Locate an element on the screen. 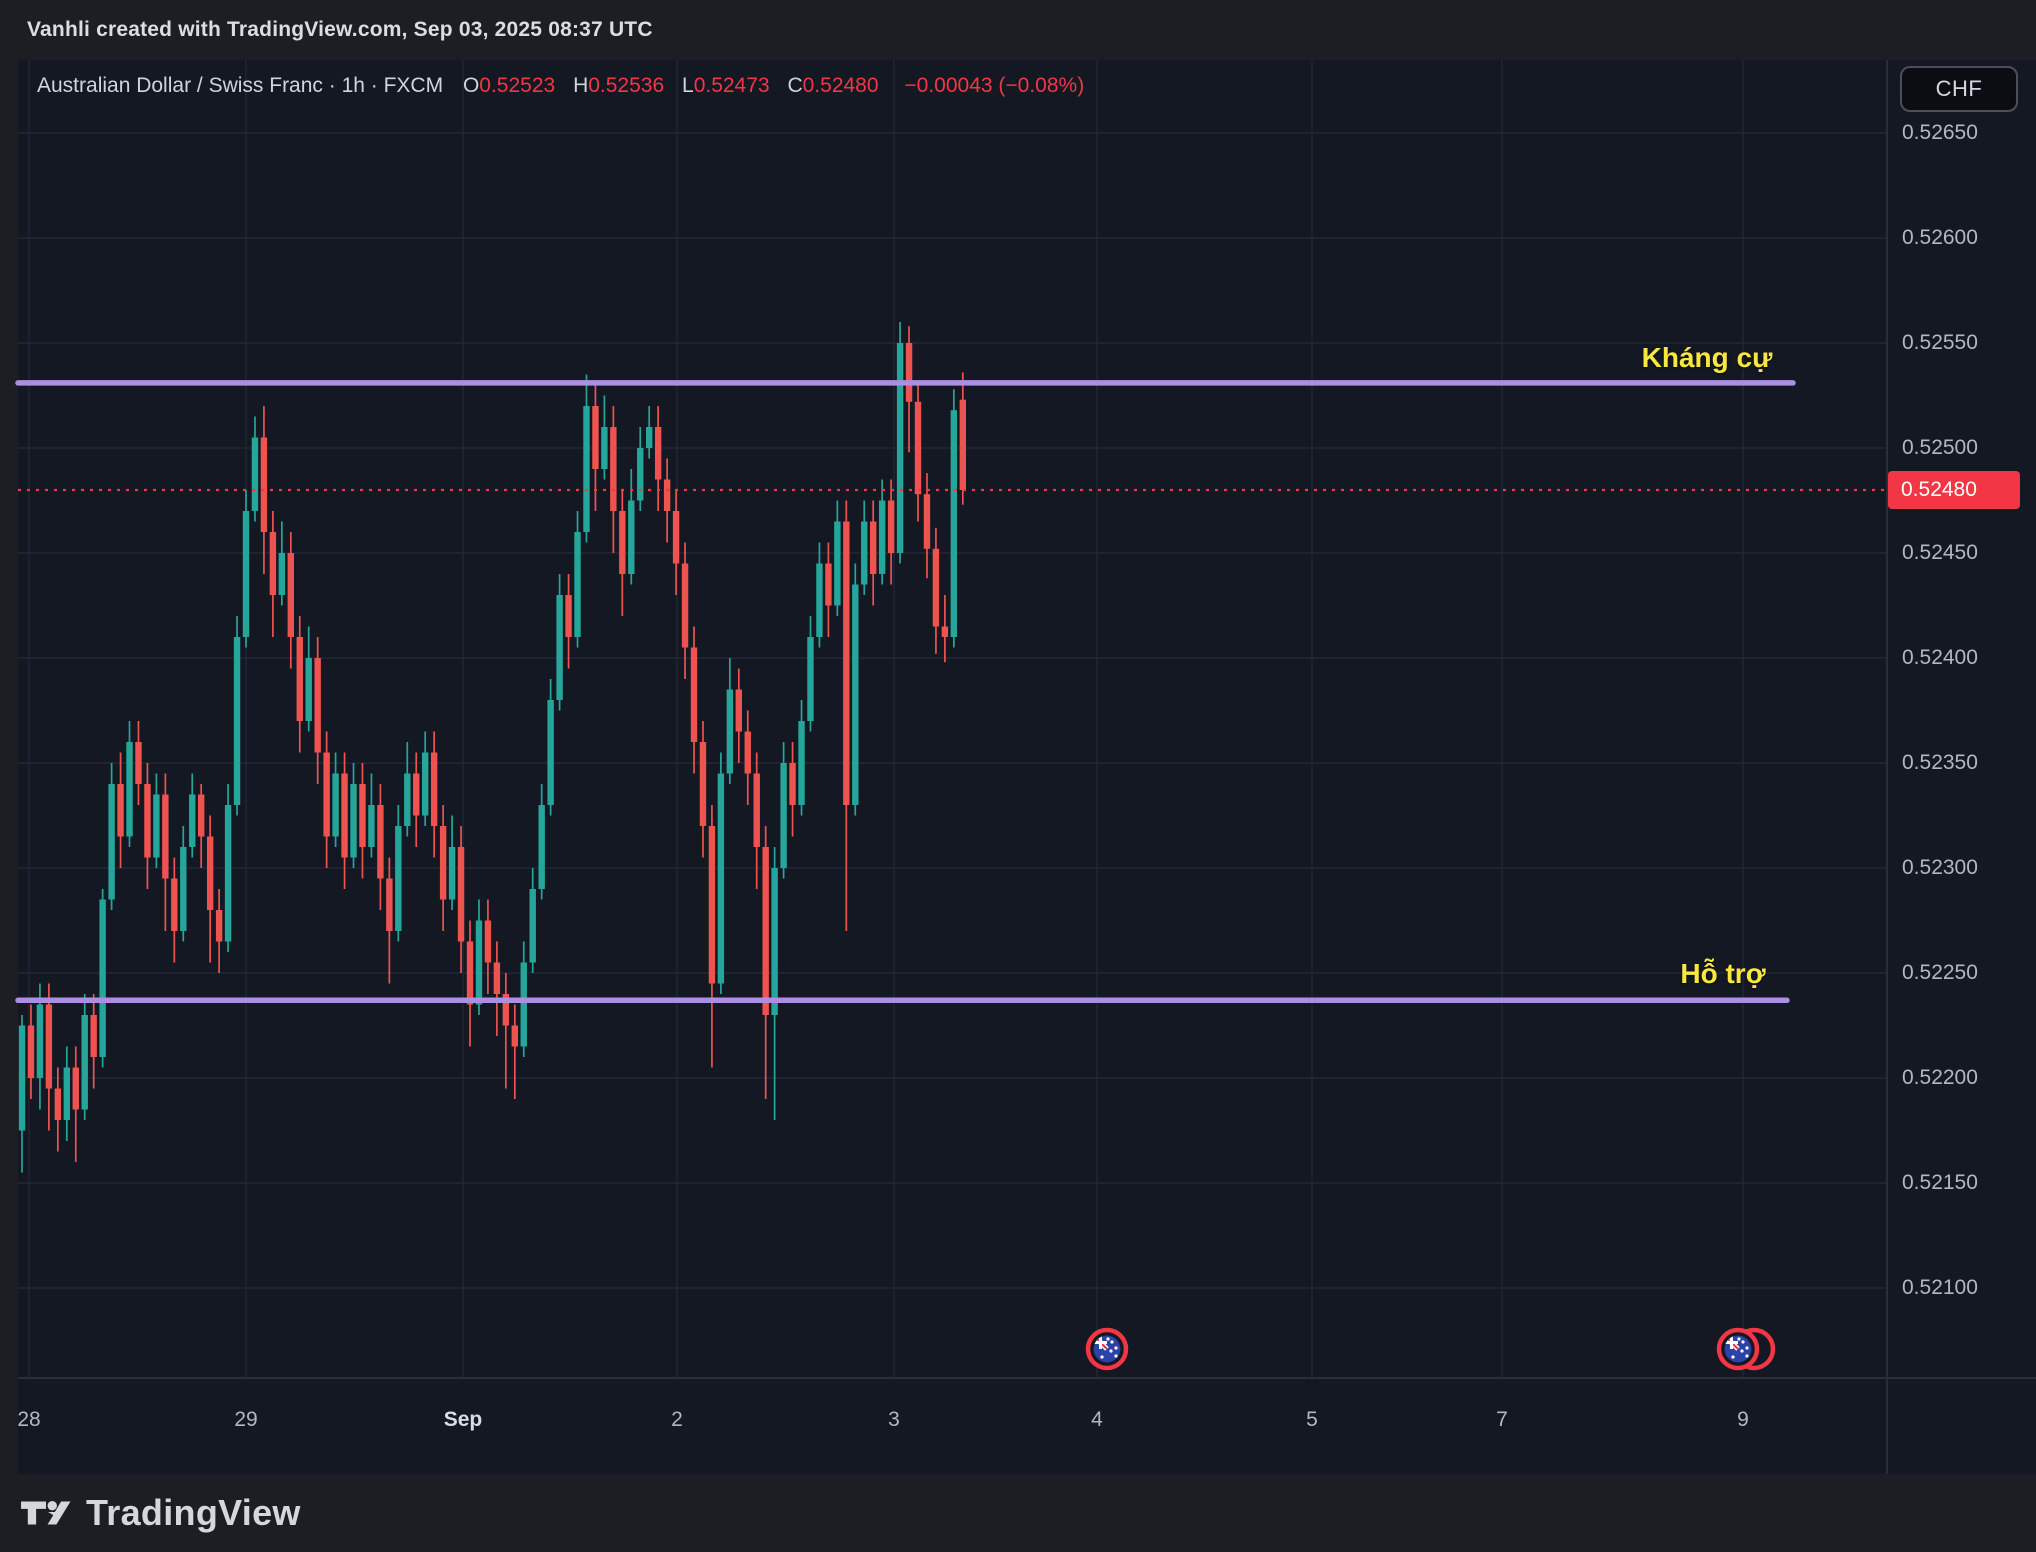  time-axis-label: 5 is located at coordinates (1312, 1419).